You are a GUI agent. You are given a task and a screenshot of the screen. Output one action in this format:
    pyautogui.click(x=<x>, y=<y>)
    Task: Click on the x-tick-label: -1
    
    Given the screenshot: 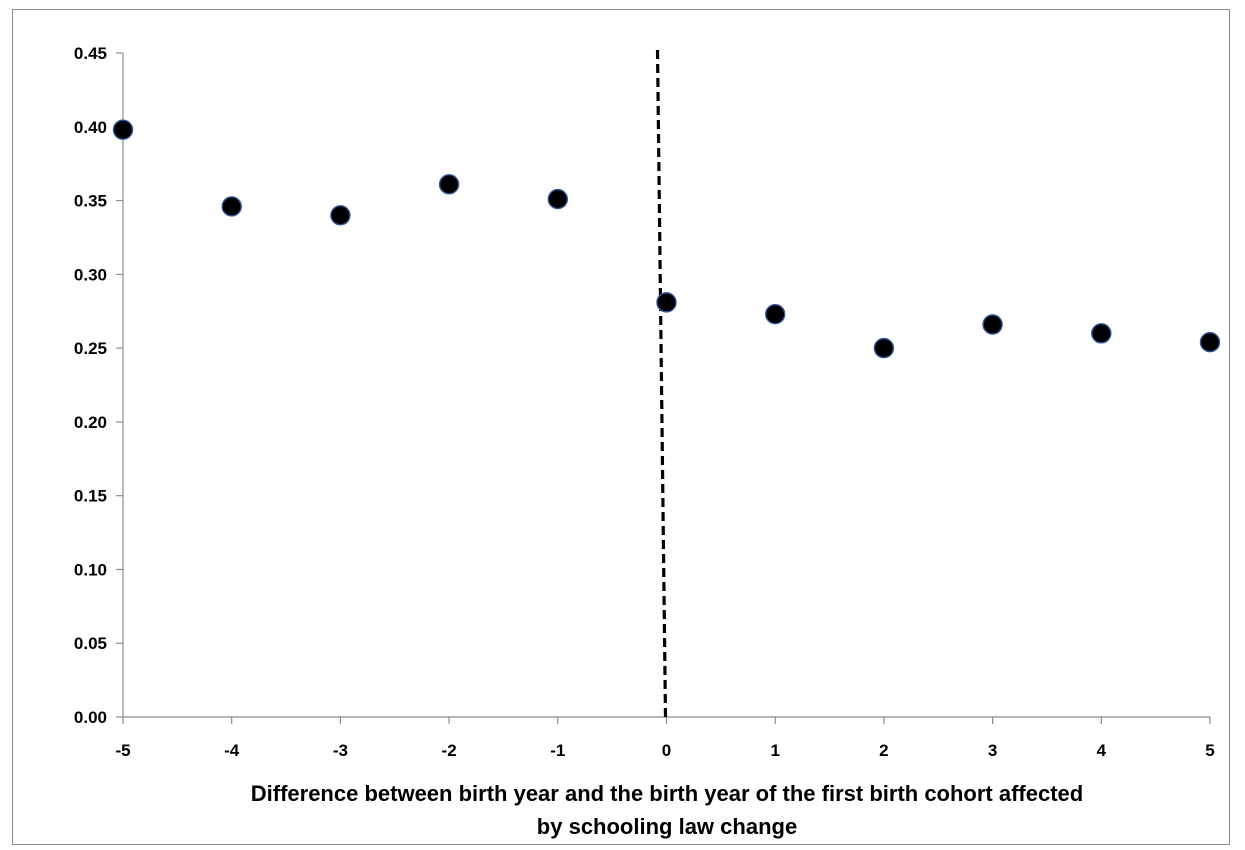 What is the action you would take?
    pyautogui.click(x=557, y=750)
    